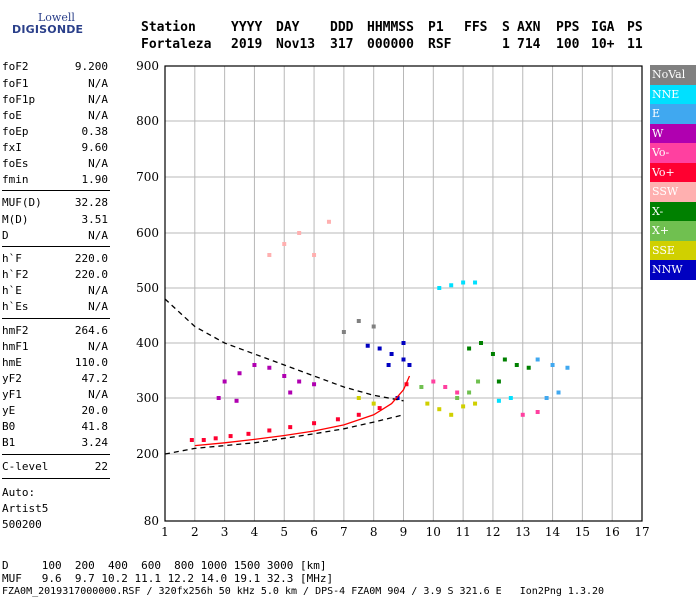  What do you see at coordinates (635, 27) in the screenshot?
I see `header-label-ps: PS` at bounding box center [635, 27].